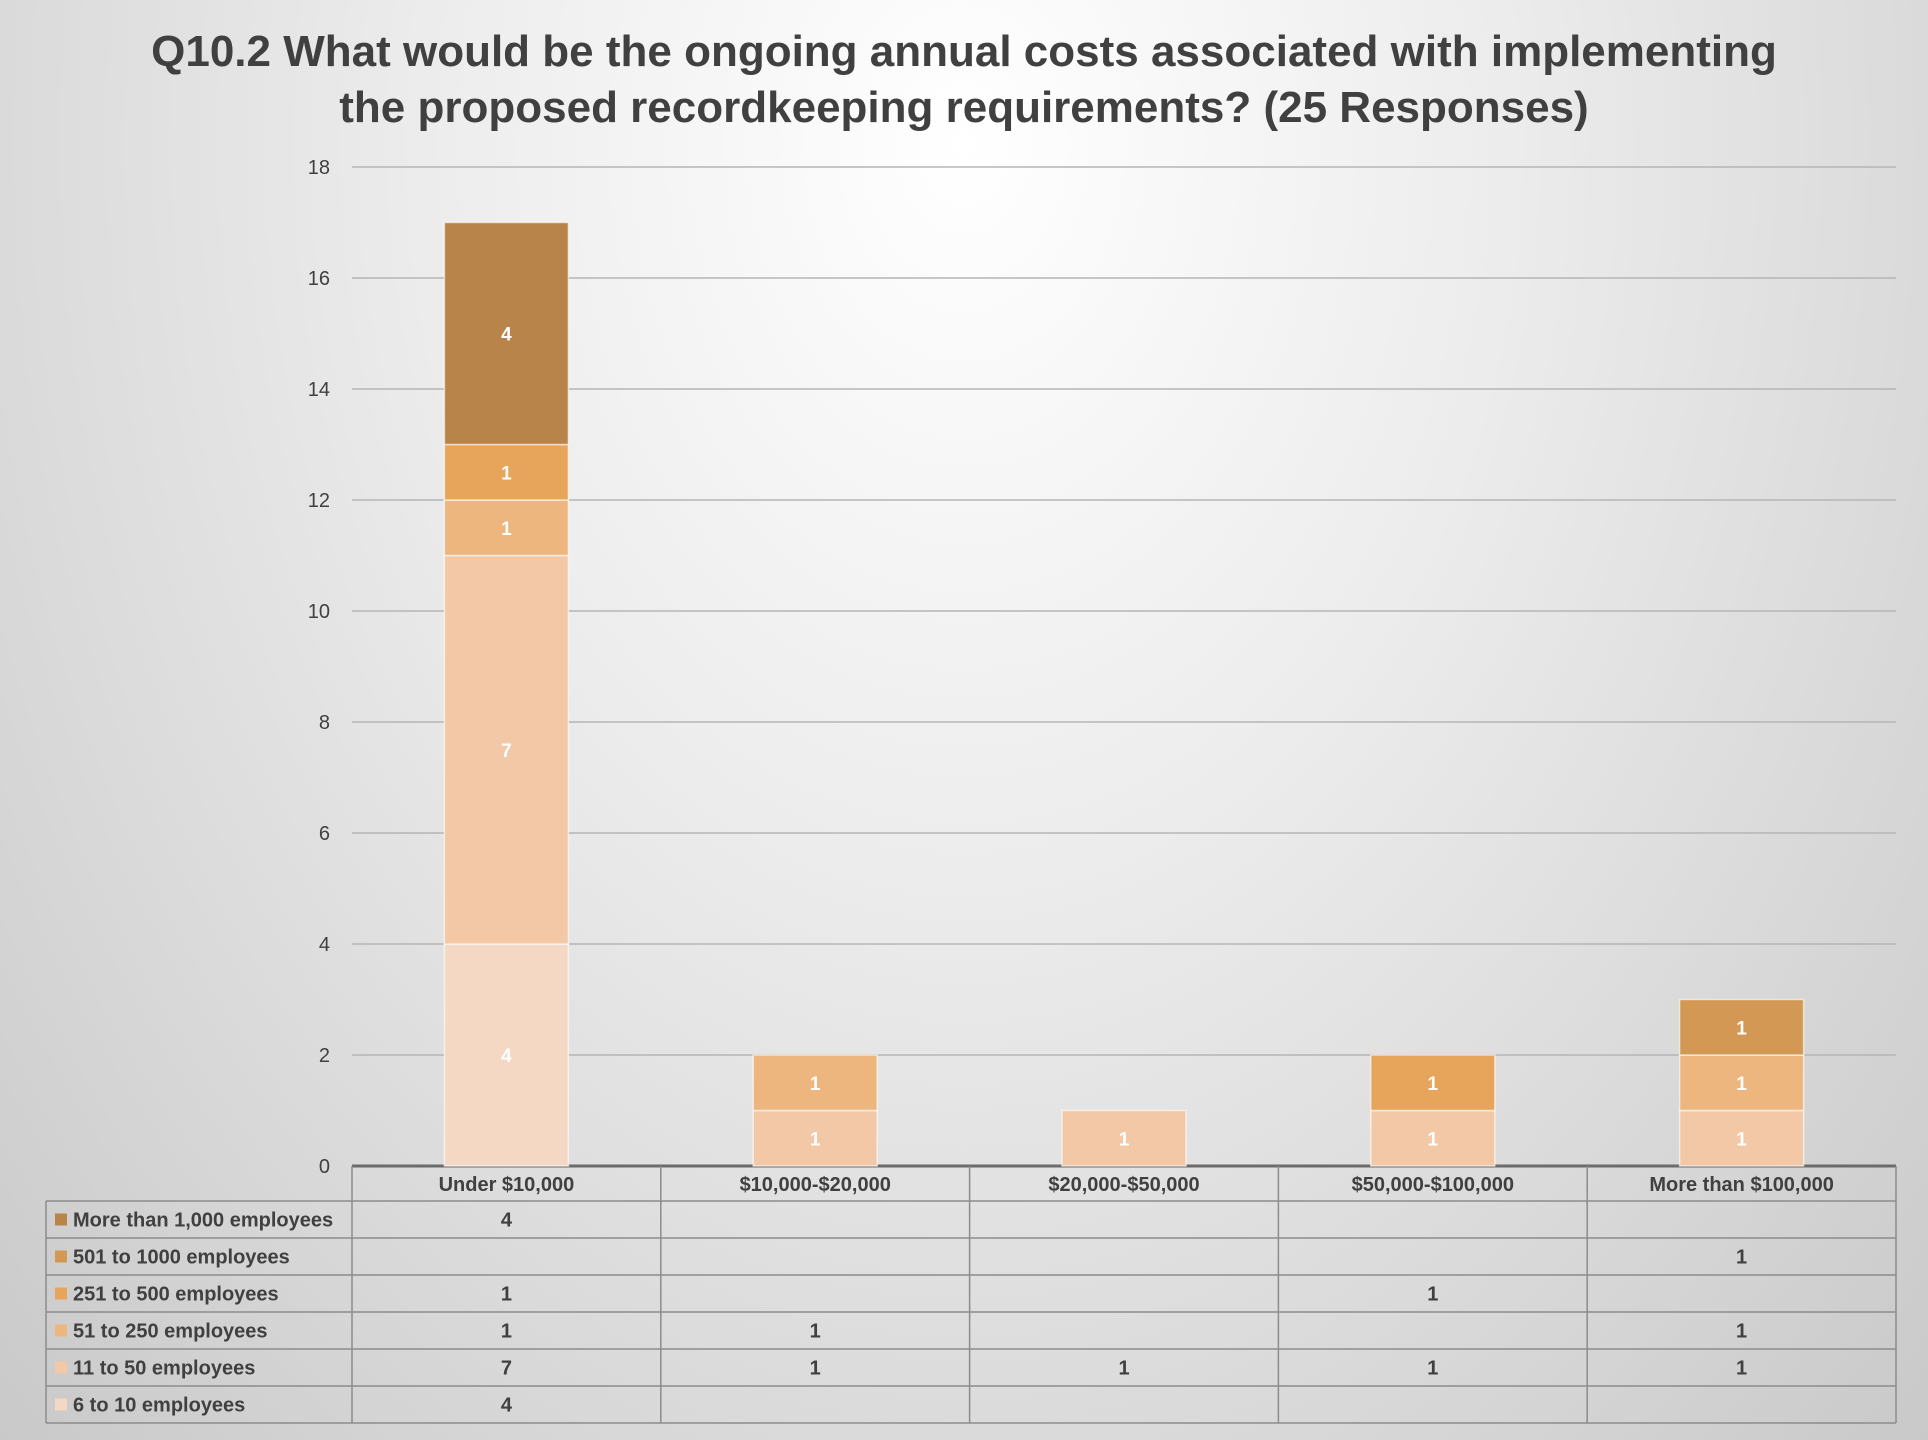  I want to click on legend-label: 11 to 50 employees, so click(164, 1369).